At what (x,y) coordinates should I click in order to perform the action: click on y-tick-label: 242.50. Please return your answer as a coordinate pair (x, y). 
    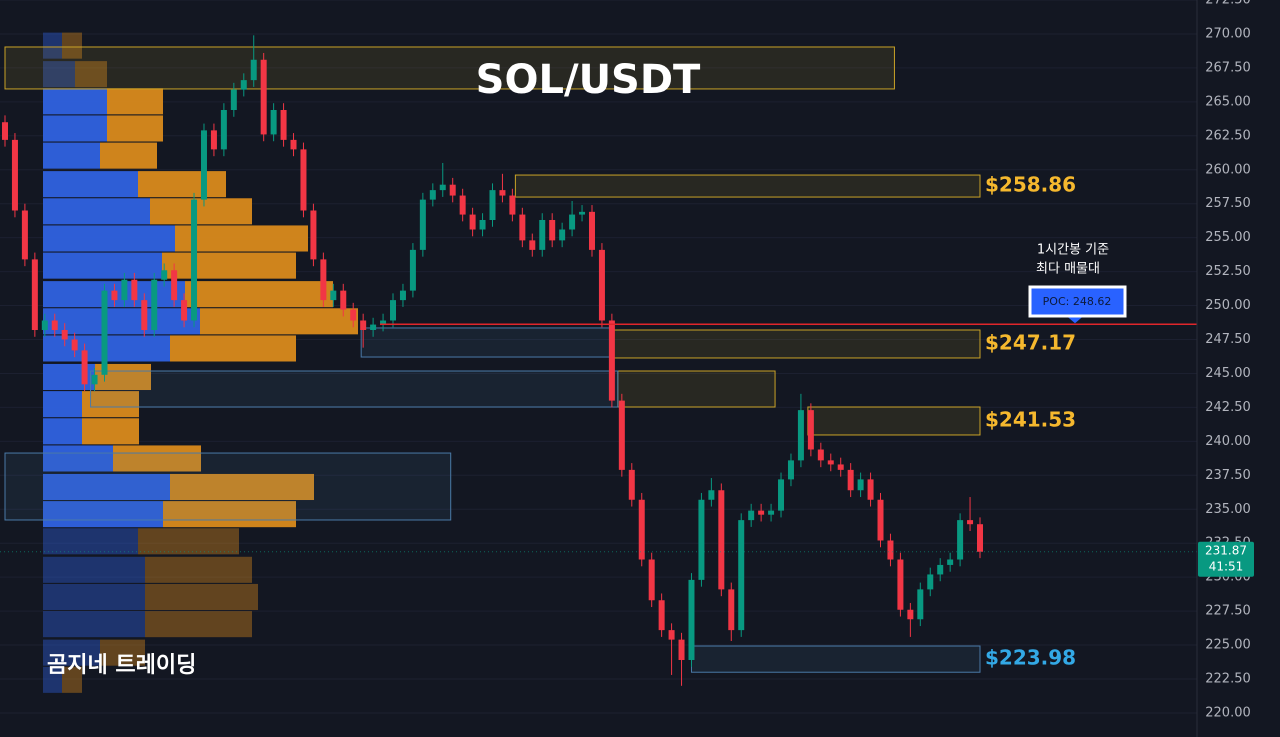
    Looking at the image, I should click on (1228, 407).